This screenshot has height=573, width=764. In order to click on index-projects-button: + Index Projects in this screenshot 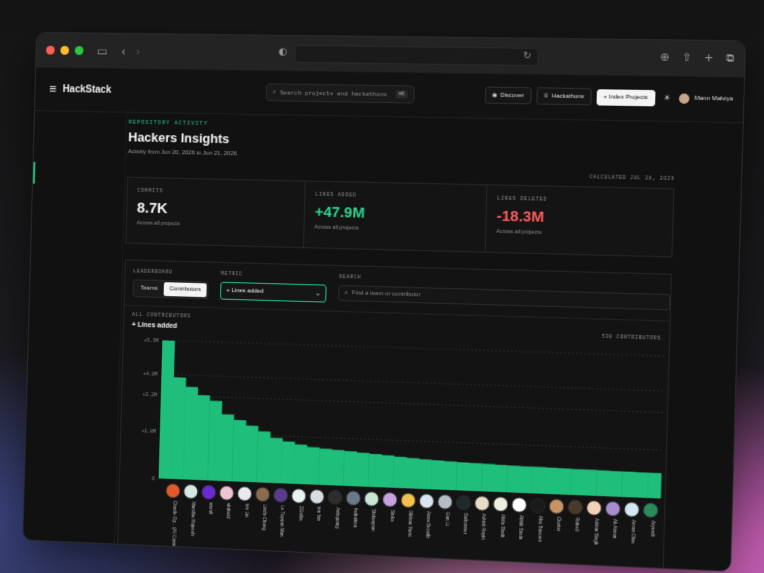, I will do `click(626, 97)`.